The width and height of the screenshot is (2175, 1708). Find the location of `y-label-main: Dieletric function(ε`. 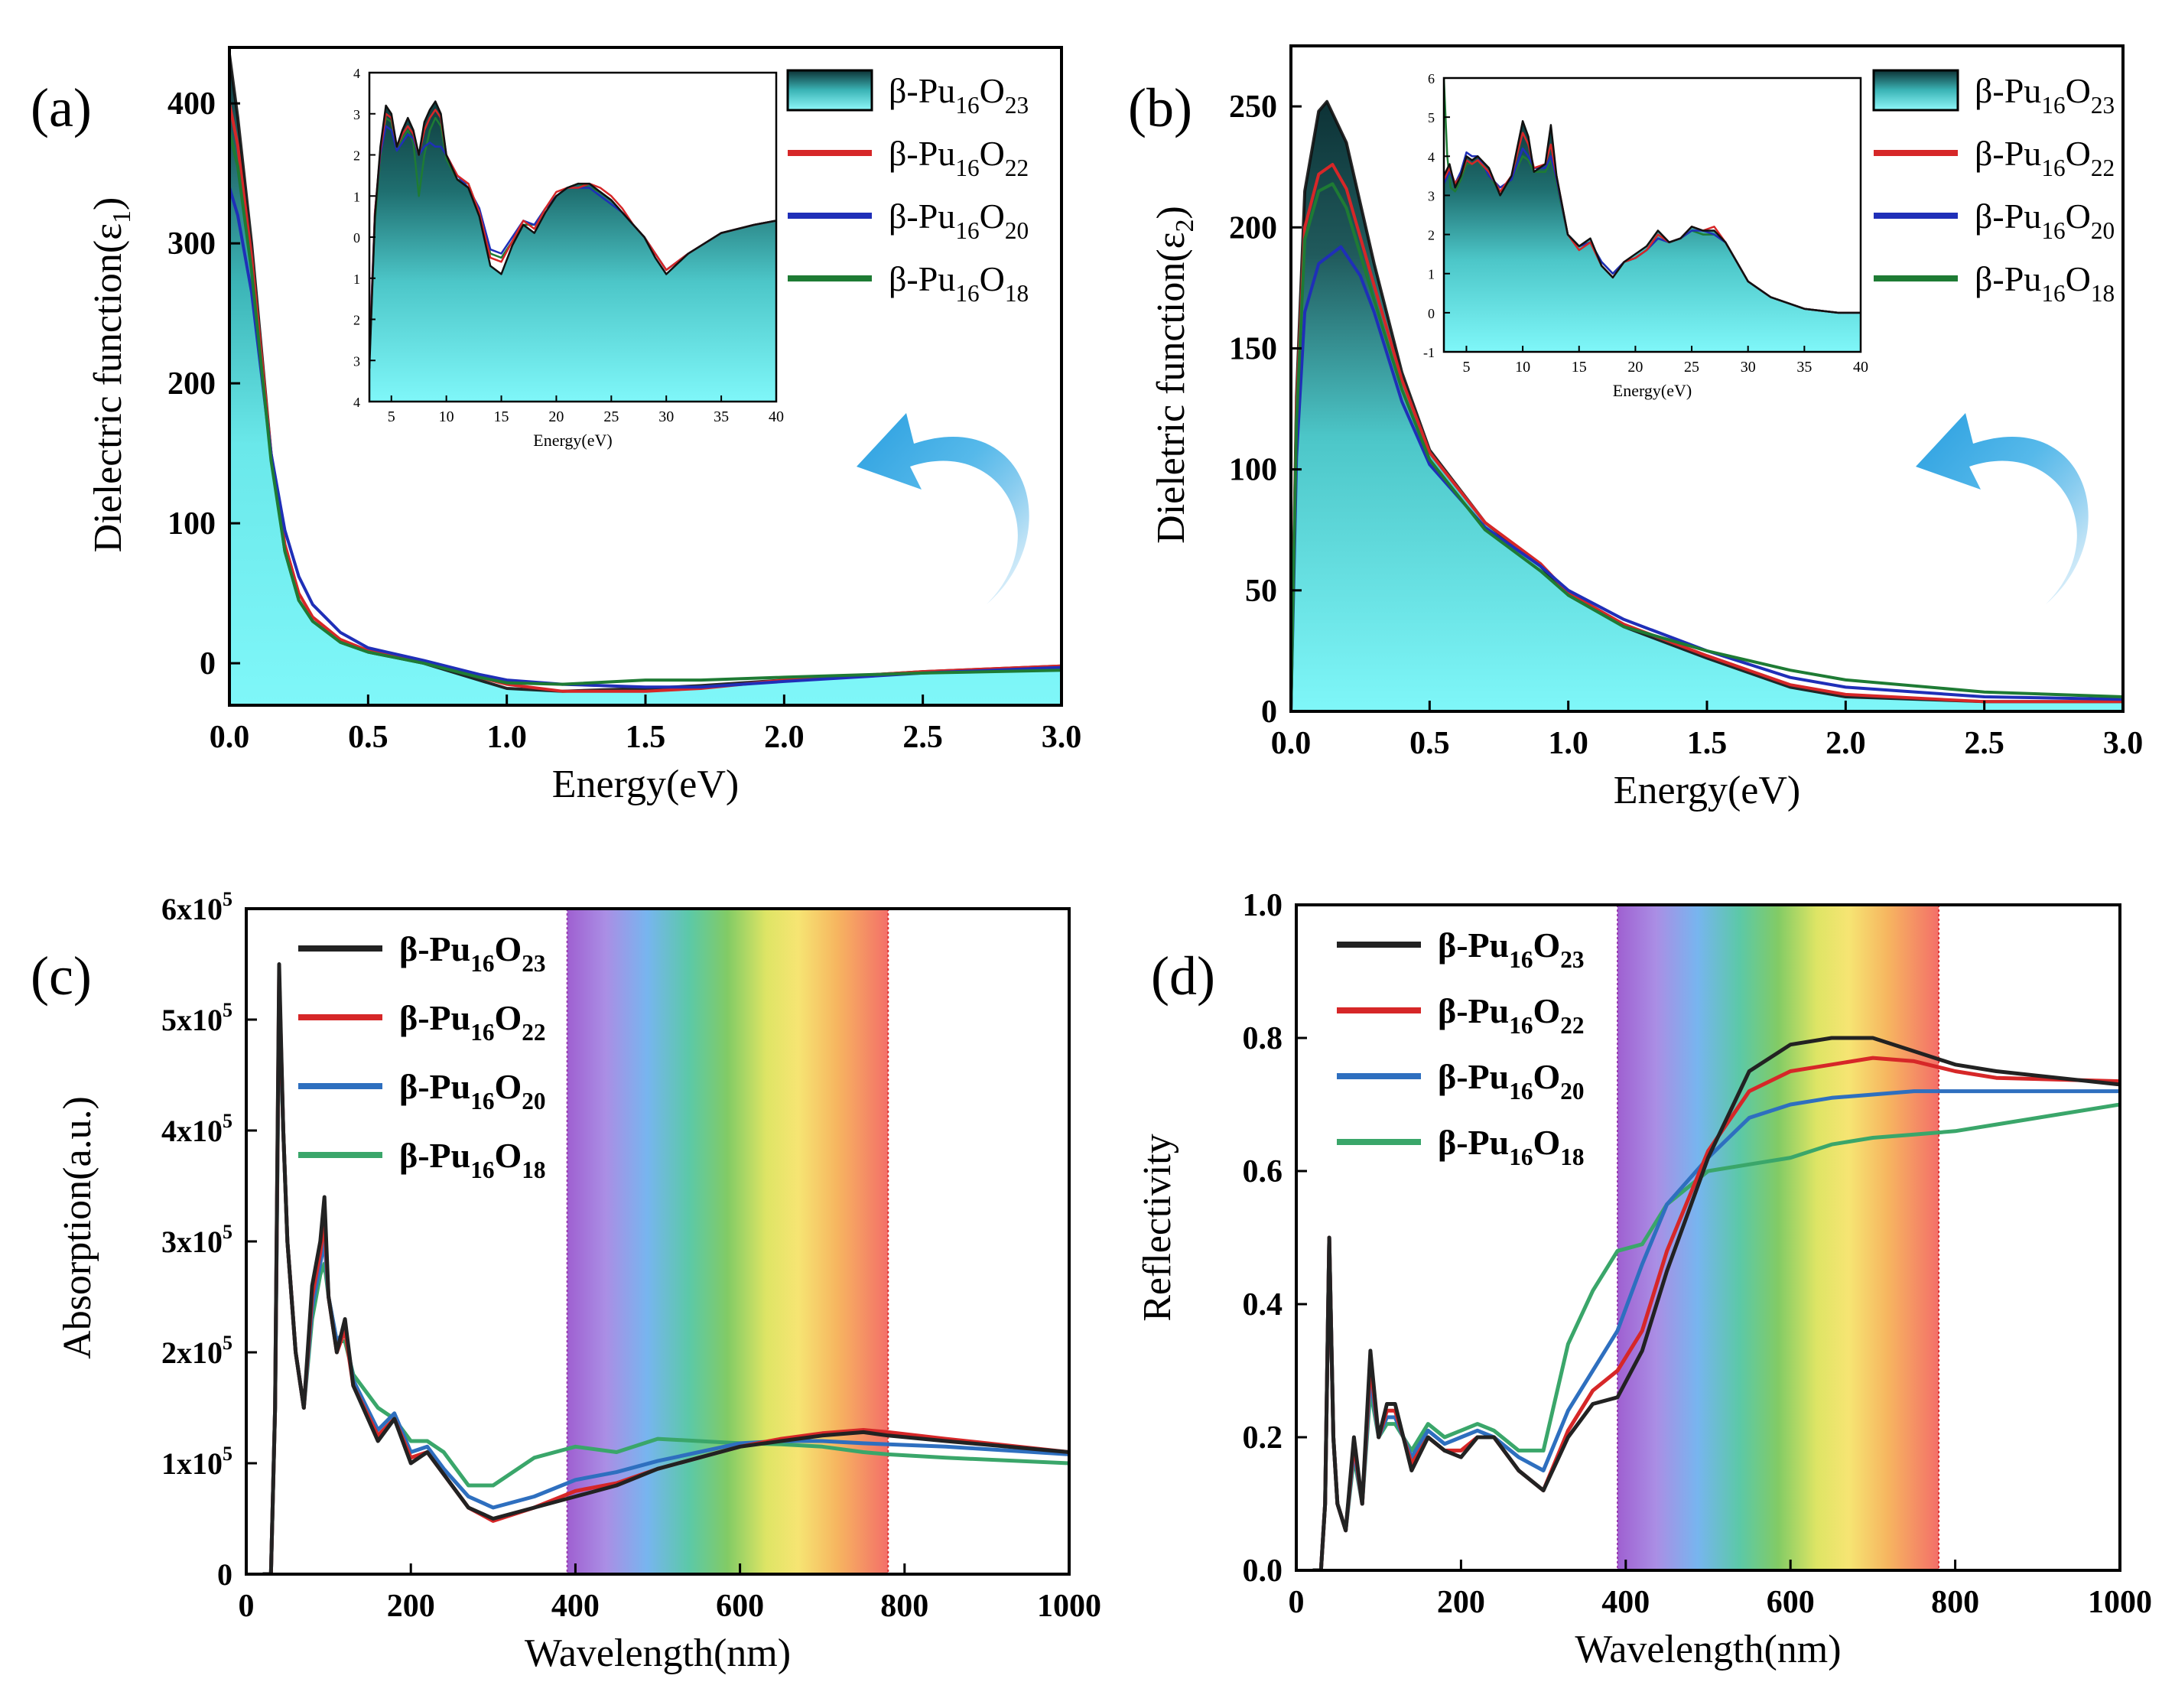

y-label-main: Dieletric function(ε is located at coordinates (1171, 387).